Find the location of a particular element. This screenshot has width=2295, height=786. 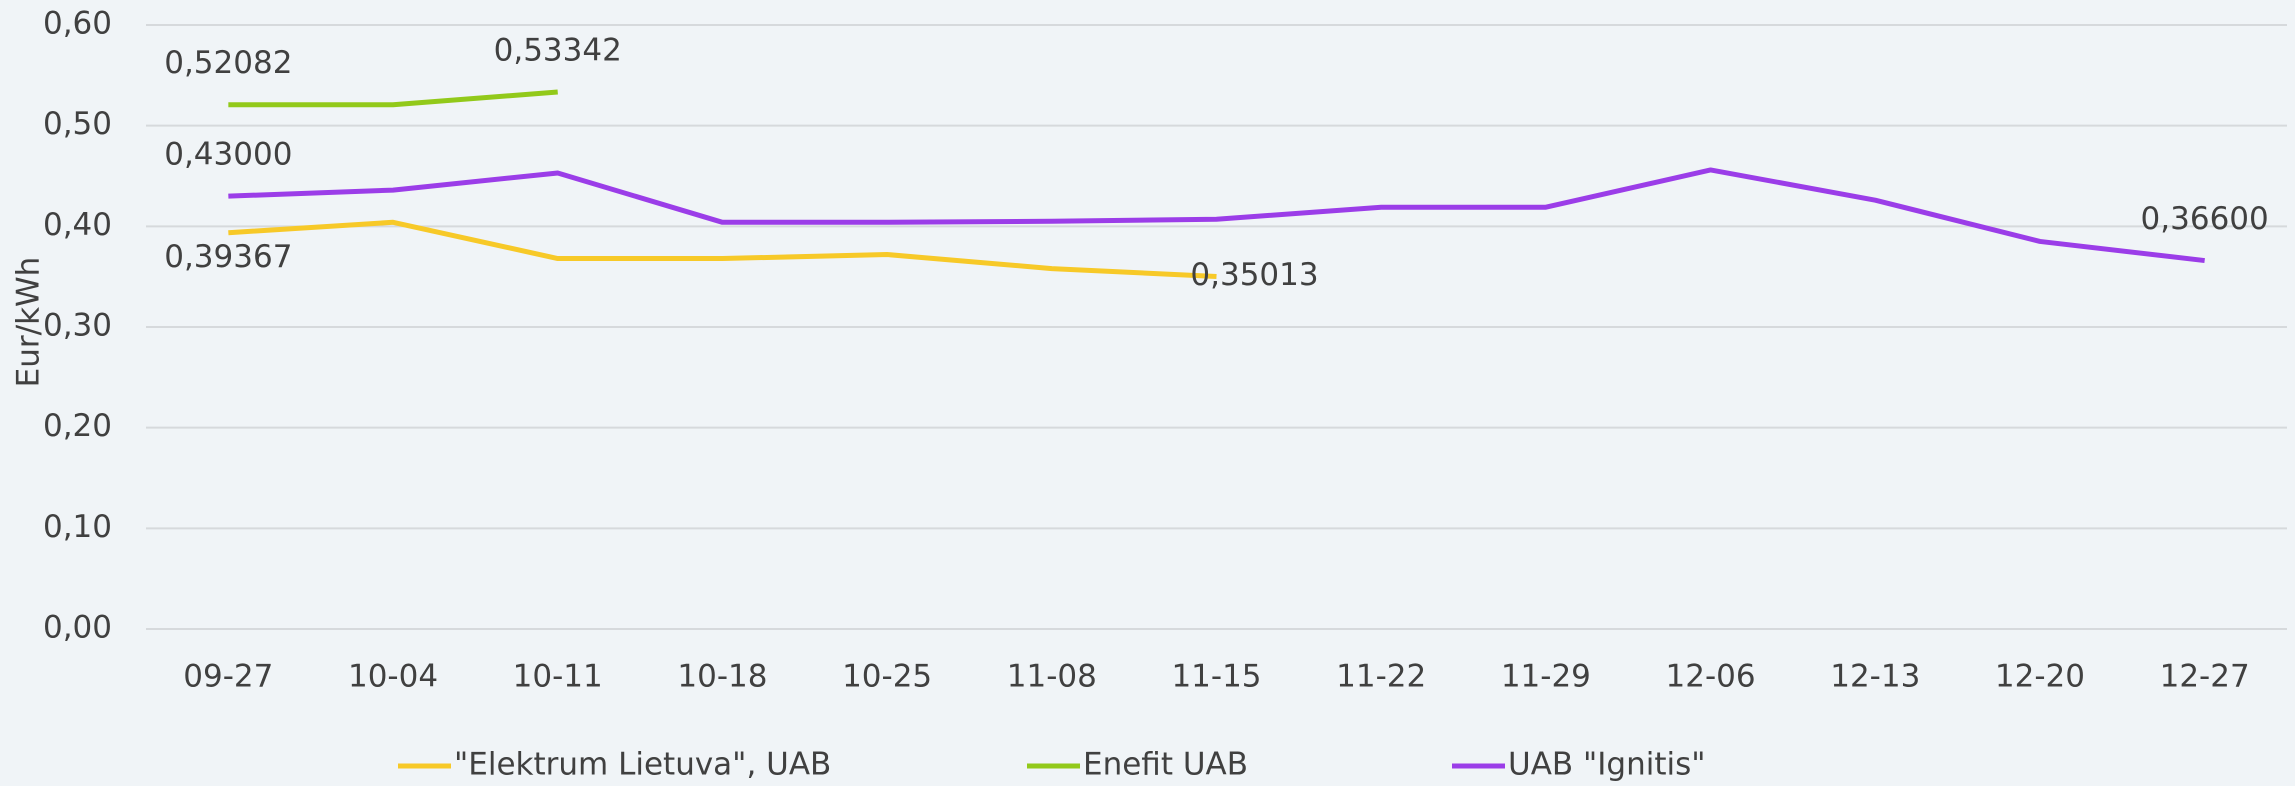

data-label: 0,53342 is located at coordinates (558, 51).